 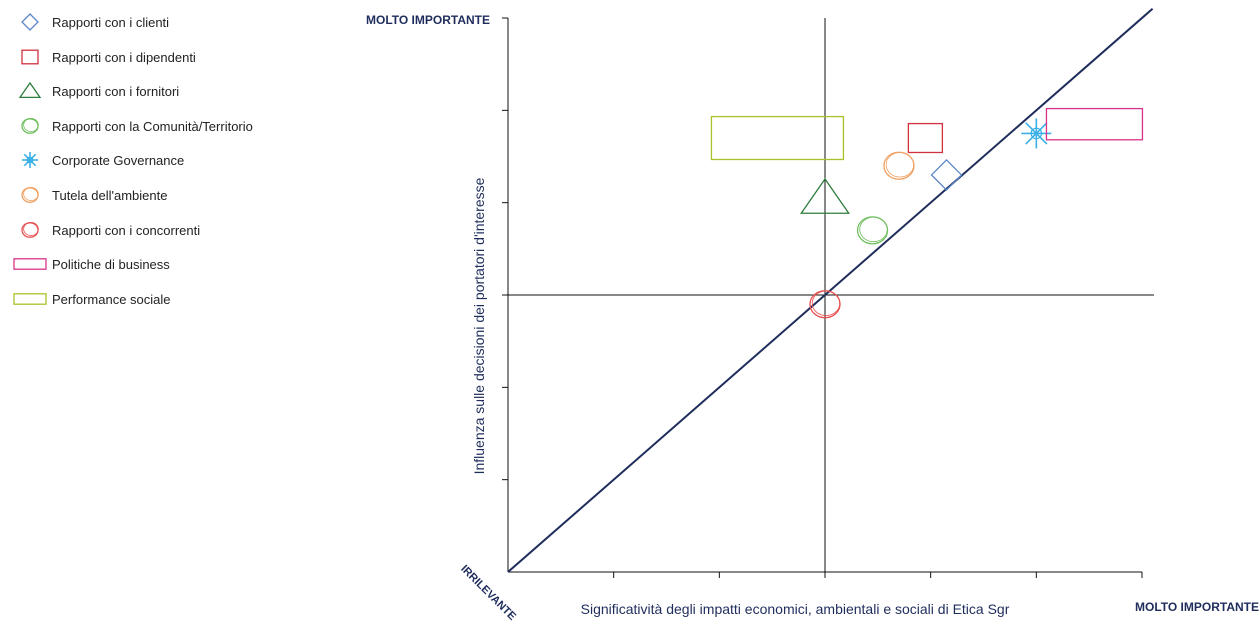 What do you see at coordinates (111, 265) in the screenshot?
I see `legend-label: Politiche di business` at bounding box center [111, 265].